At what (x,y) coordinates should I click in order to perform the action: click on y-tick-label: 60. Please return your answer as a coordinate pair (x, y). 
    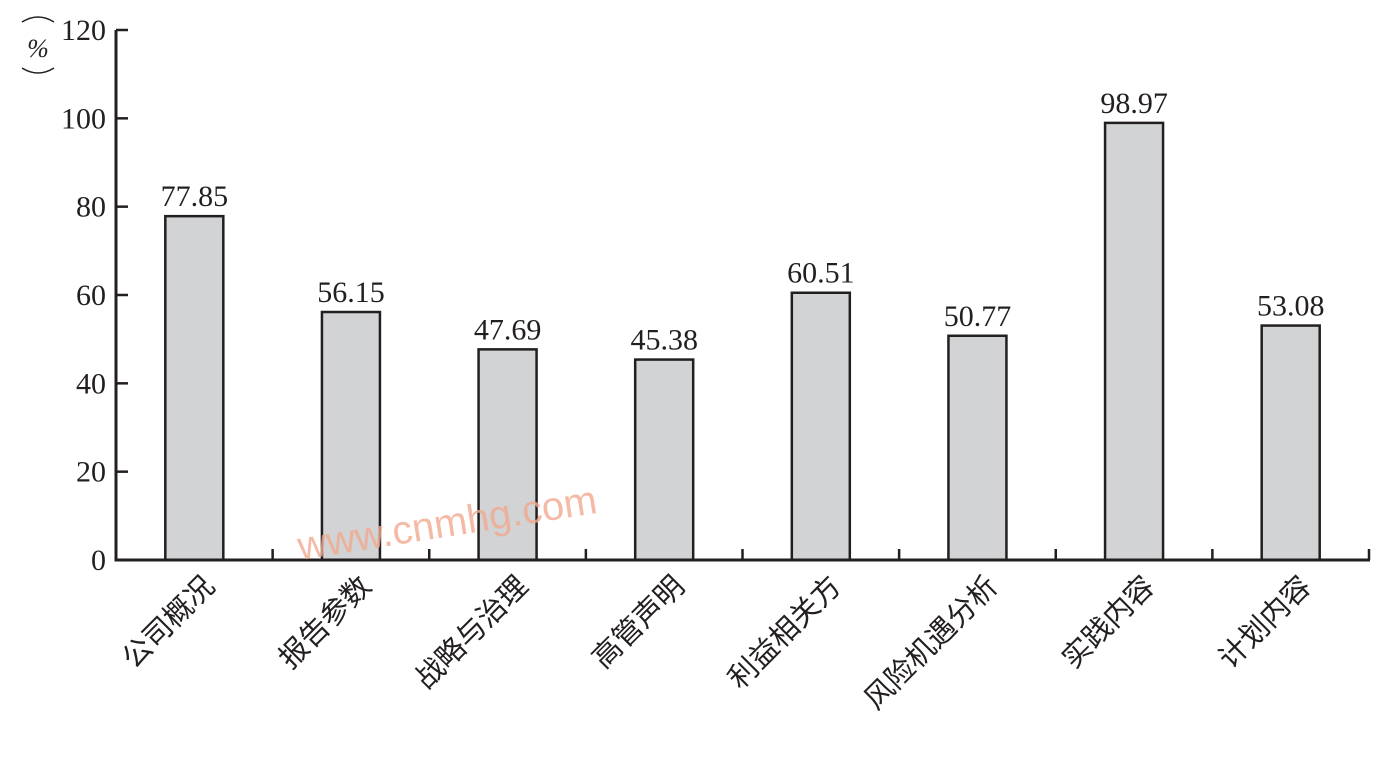
    Looking at the image, I should click on (91, 295).